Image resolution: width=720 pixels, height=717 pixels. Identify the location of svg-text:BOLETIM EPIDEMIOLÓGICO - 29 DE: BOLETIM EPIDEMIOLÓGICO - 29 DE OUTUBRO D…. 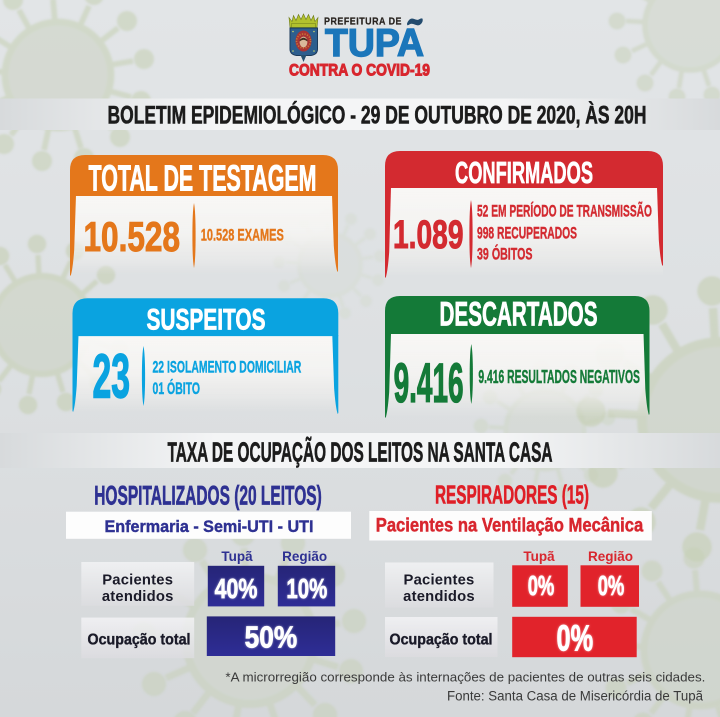
(377, 115).